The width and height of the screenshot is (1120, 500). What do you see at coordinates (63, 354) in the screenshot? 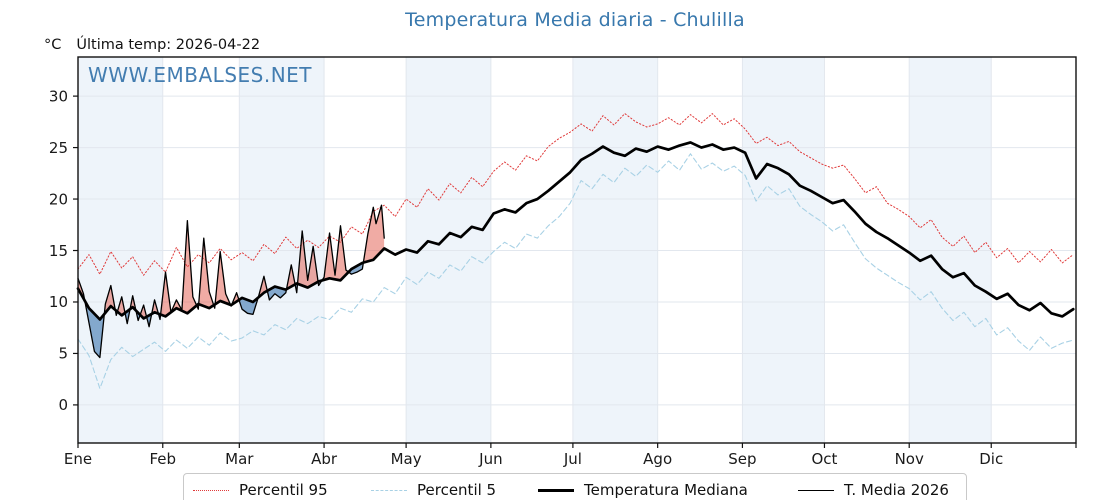
I see `y-axis-tick-label: 5` at bounding box center [63, 354].